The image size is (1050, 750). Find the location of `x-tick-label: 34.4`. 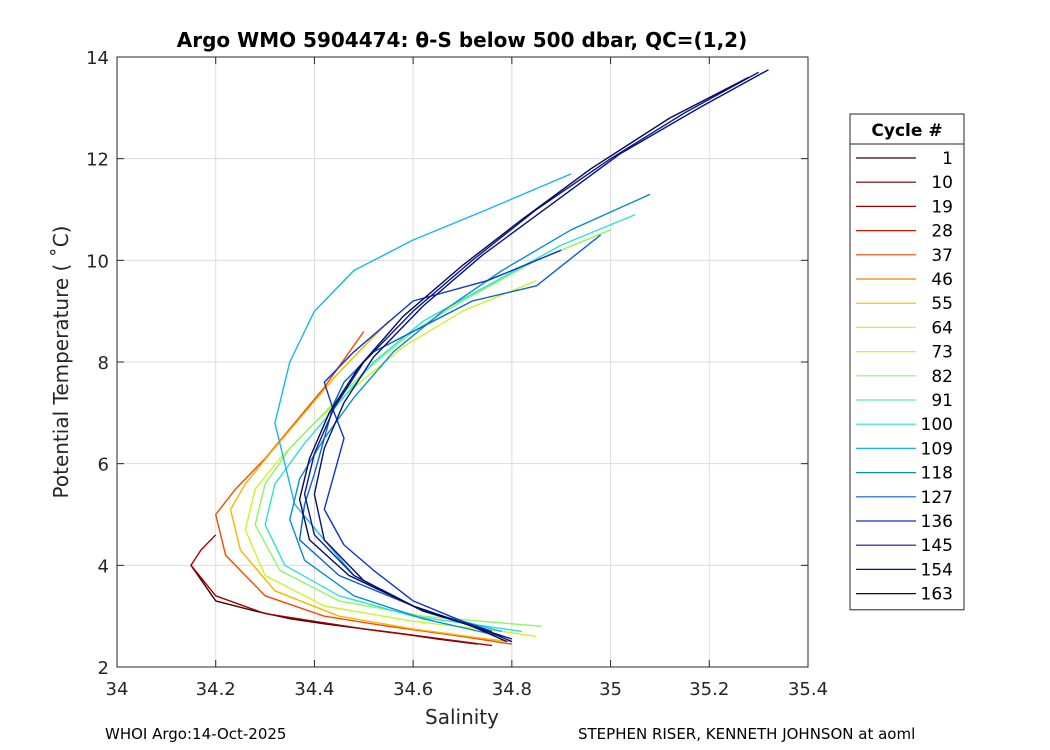

x-tick-label: 34.4 is located at coordinates (314, 689).